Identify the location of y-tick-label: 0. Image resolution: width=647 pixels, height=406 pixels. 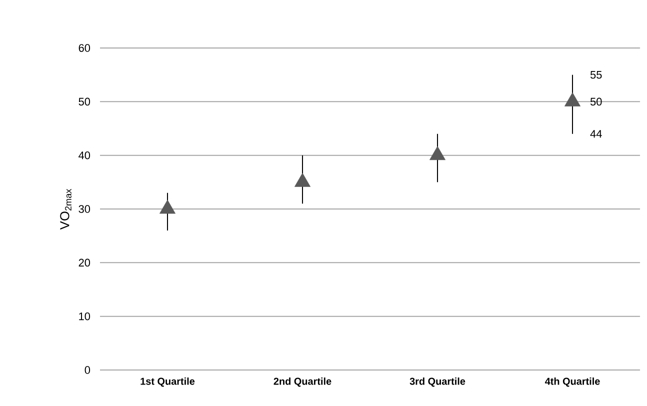
(87, 370).